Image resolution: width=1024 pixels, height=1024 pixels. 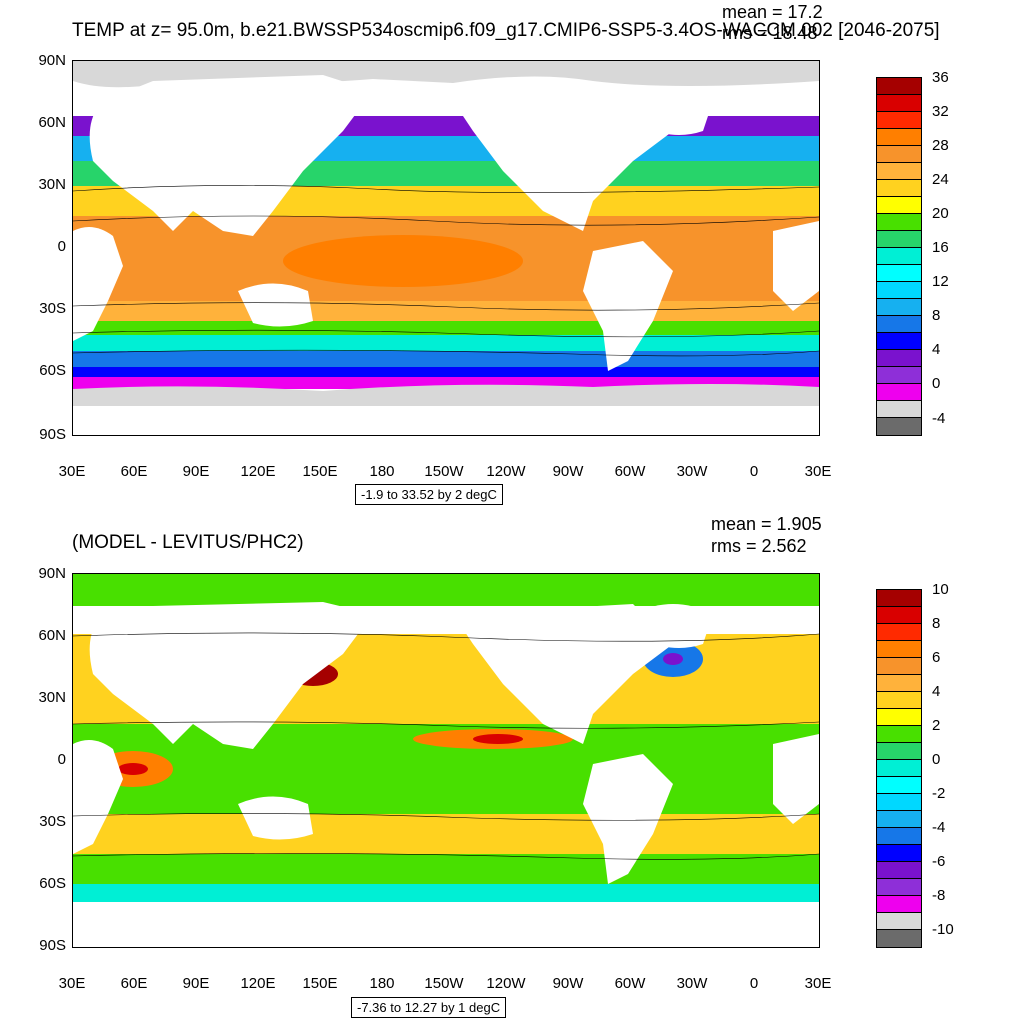 I want to click on colorbar-label: 8, so click(x=936, y=315).